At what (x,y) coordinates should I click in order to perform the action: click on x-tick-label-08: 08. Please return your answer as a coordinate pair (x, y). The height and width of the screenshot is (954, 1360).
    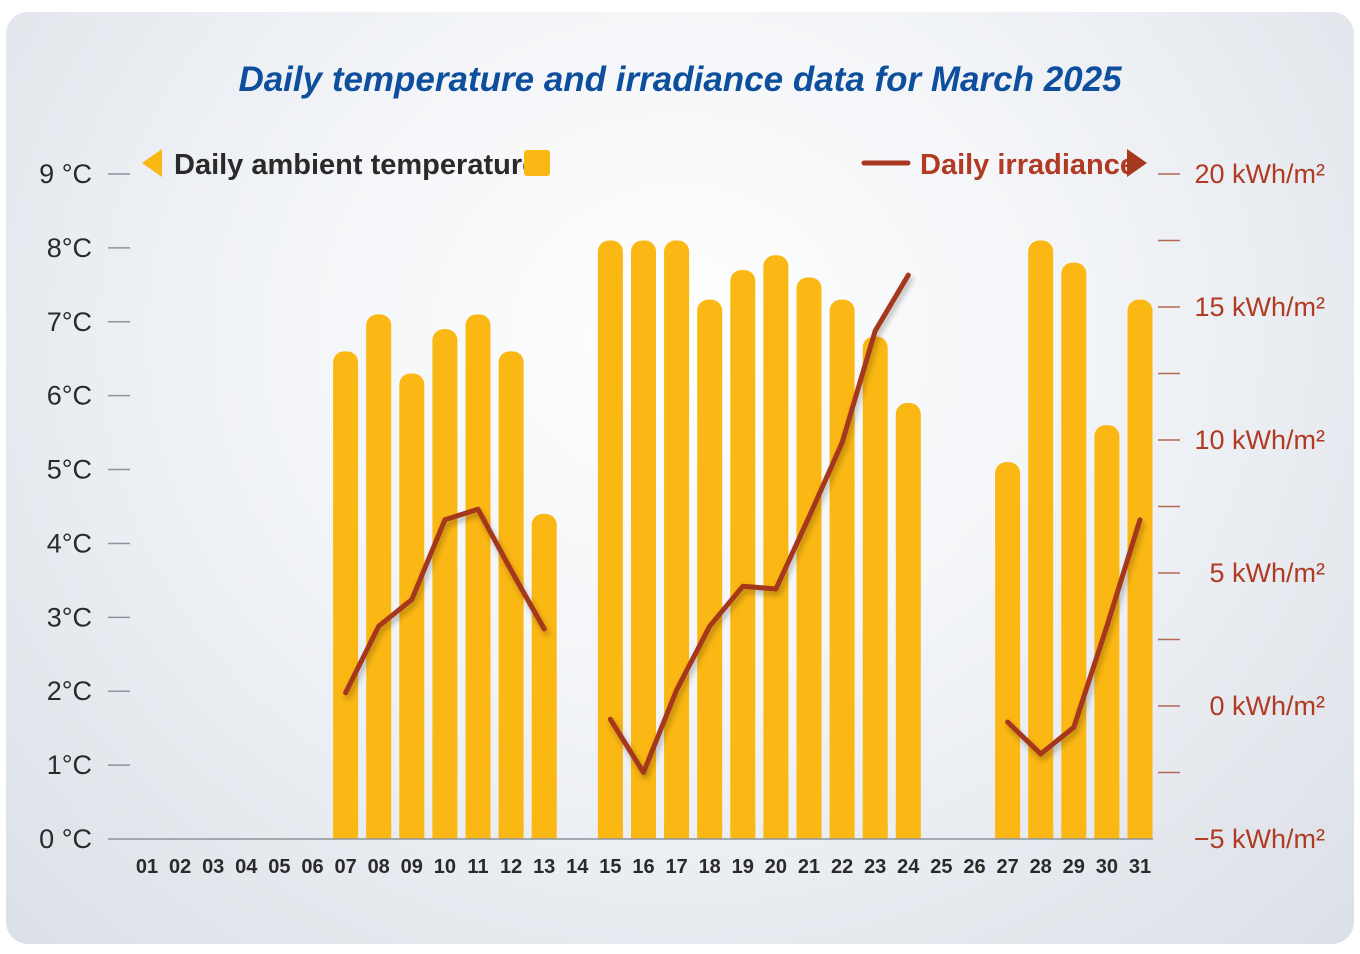
    Looking at the image, I should click on (379, 867).